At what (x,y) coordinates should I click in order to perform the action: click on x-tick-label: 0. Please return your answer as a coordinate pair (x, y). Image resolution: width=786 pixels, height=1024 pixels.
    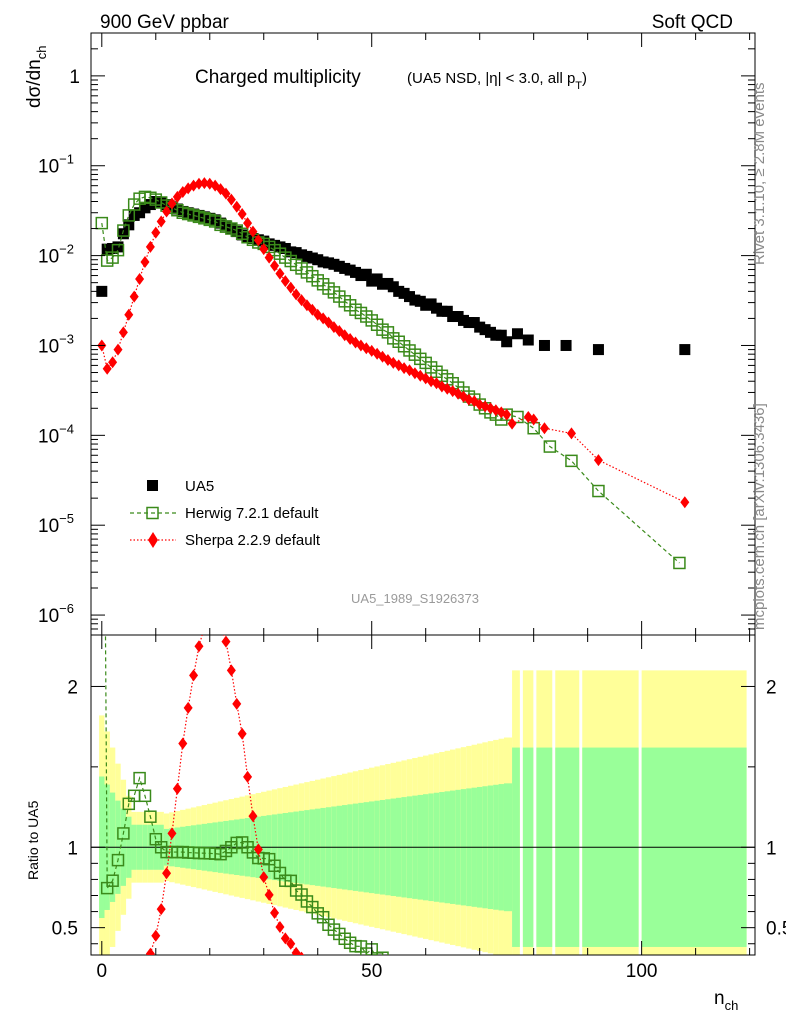
    Looking at the image, I should click on (102, 971).